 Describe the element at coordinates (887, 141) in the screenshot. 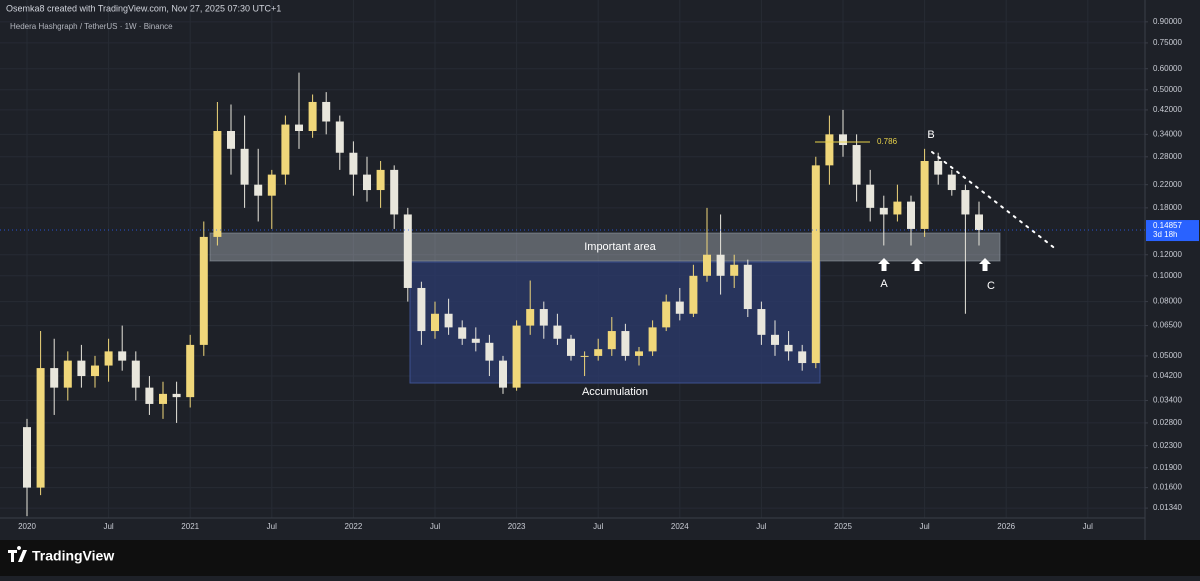

I see `fib-label: 0.786` at that location.